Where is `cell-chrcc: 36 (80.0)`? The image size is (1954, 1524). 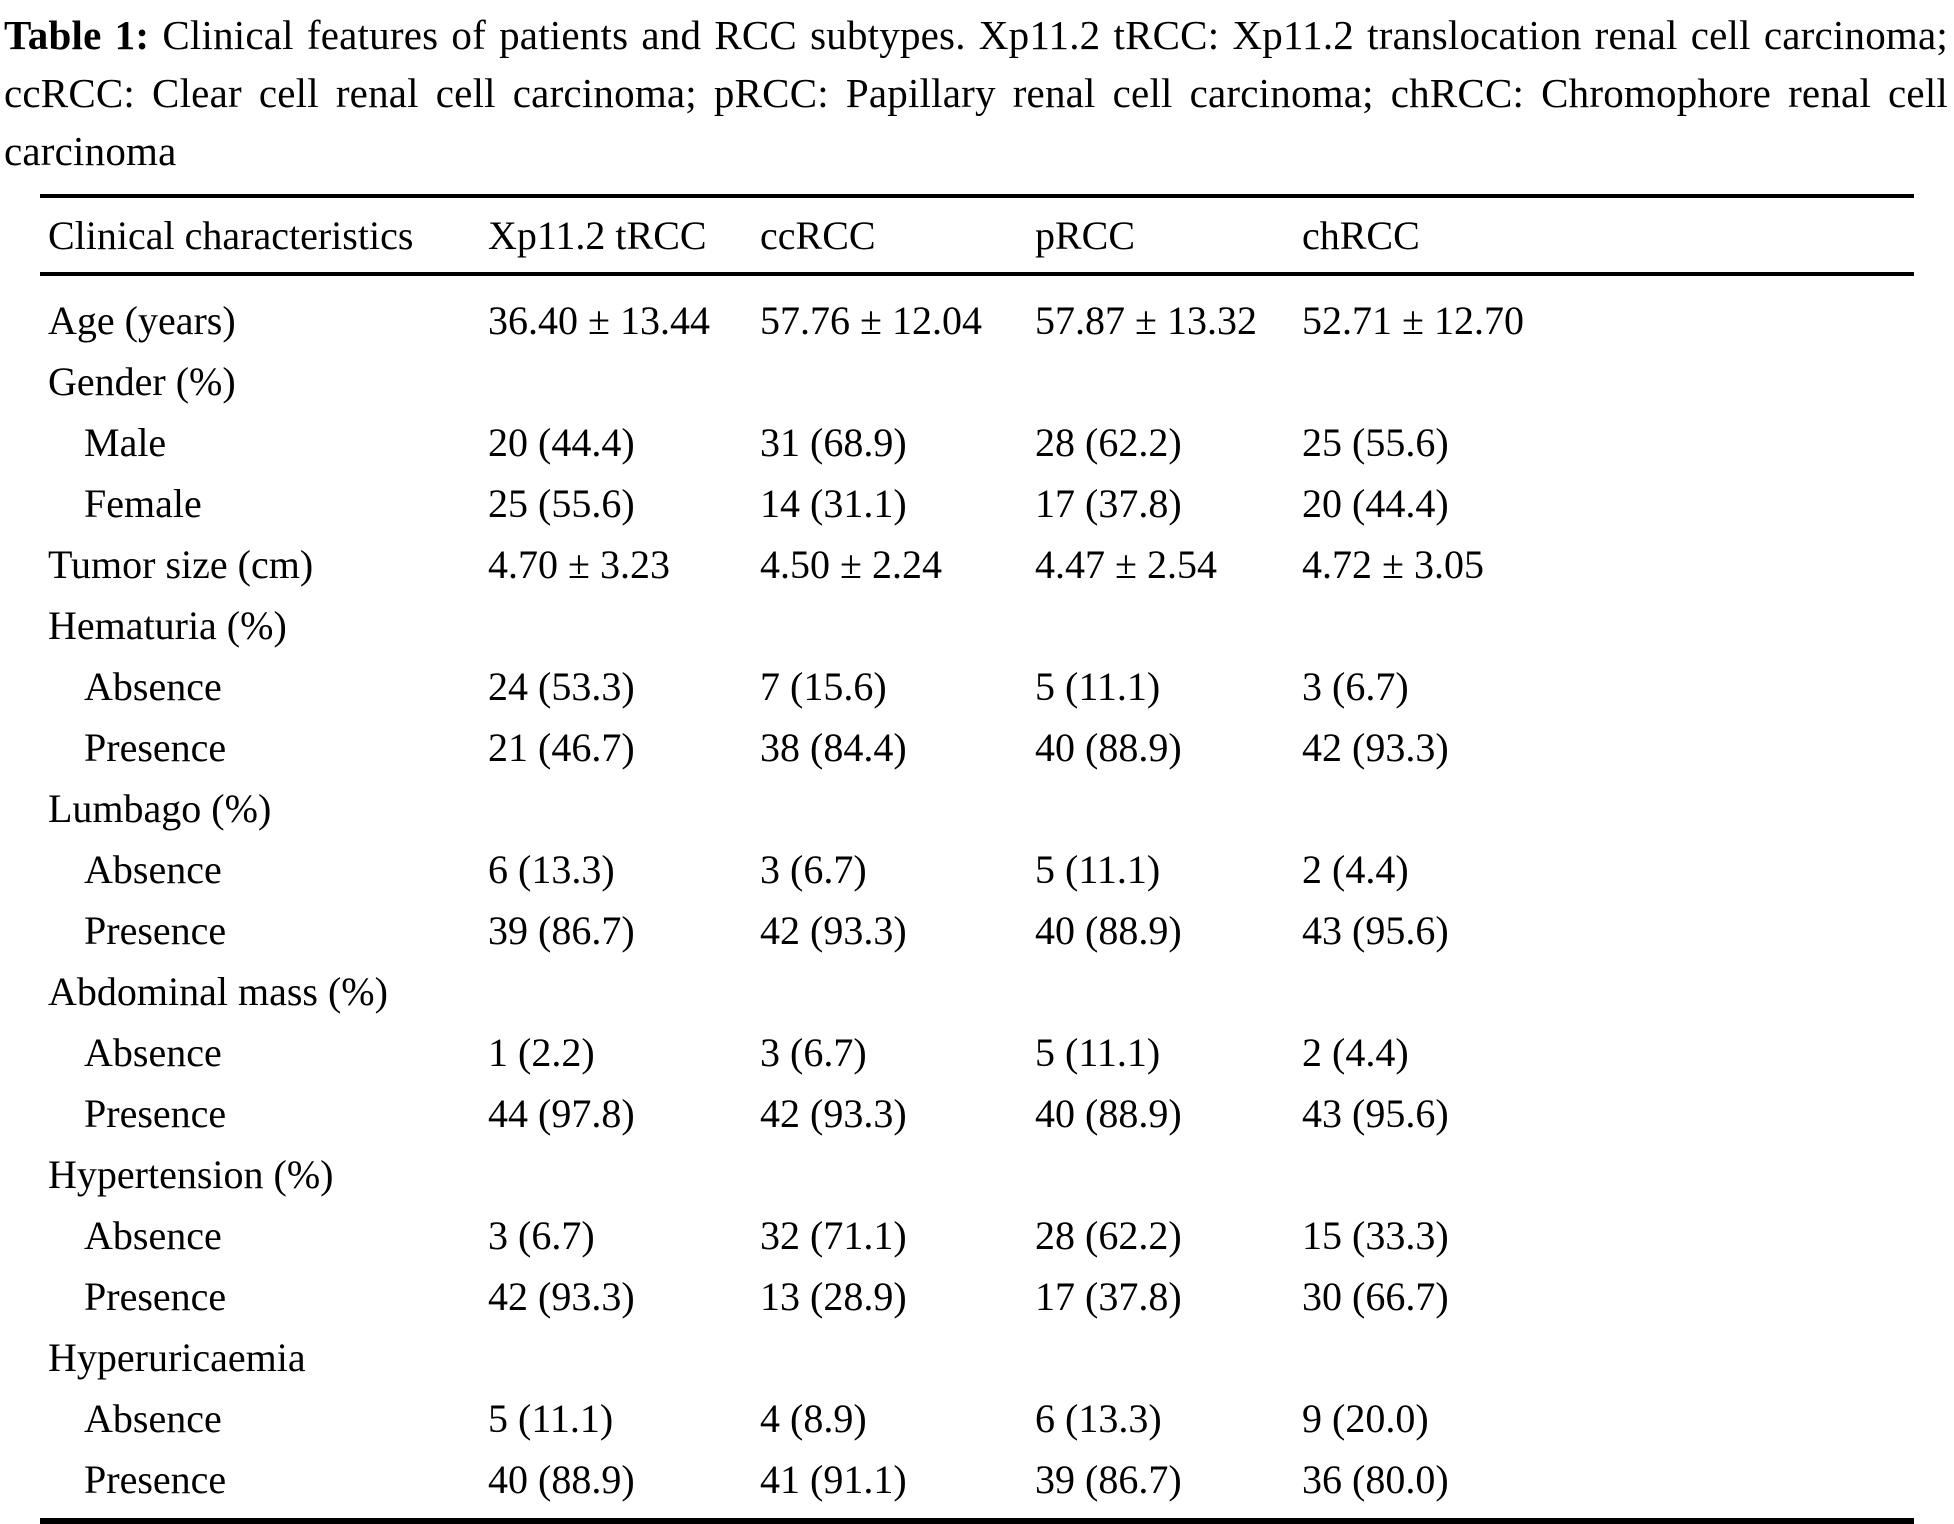 cell-chrcc: 36 (80.0) is located at coordinates (1375, 1479).